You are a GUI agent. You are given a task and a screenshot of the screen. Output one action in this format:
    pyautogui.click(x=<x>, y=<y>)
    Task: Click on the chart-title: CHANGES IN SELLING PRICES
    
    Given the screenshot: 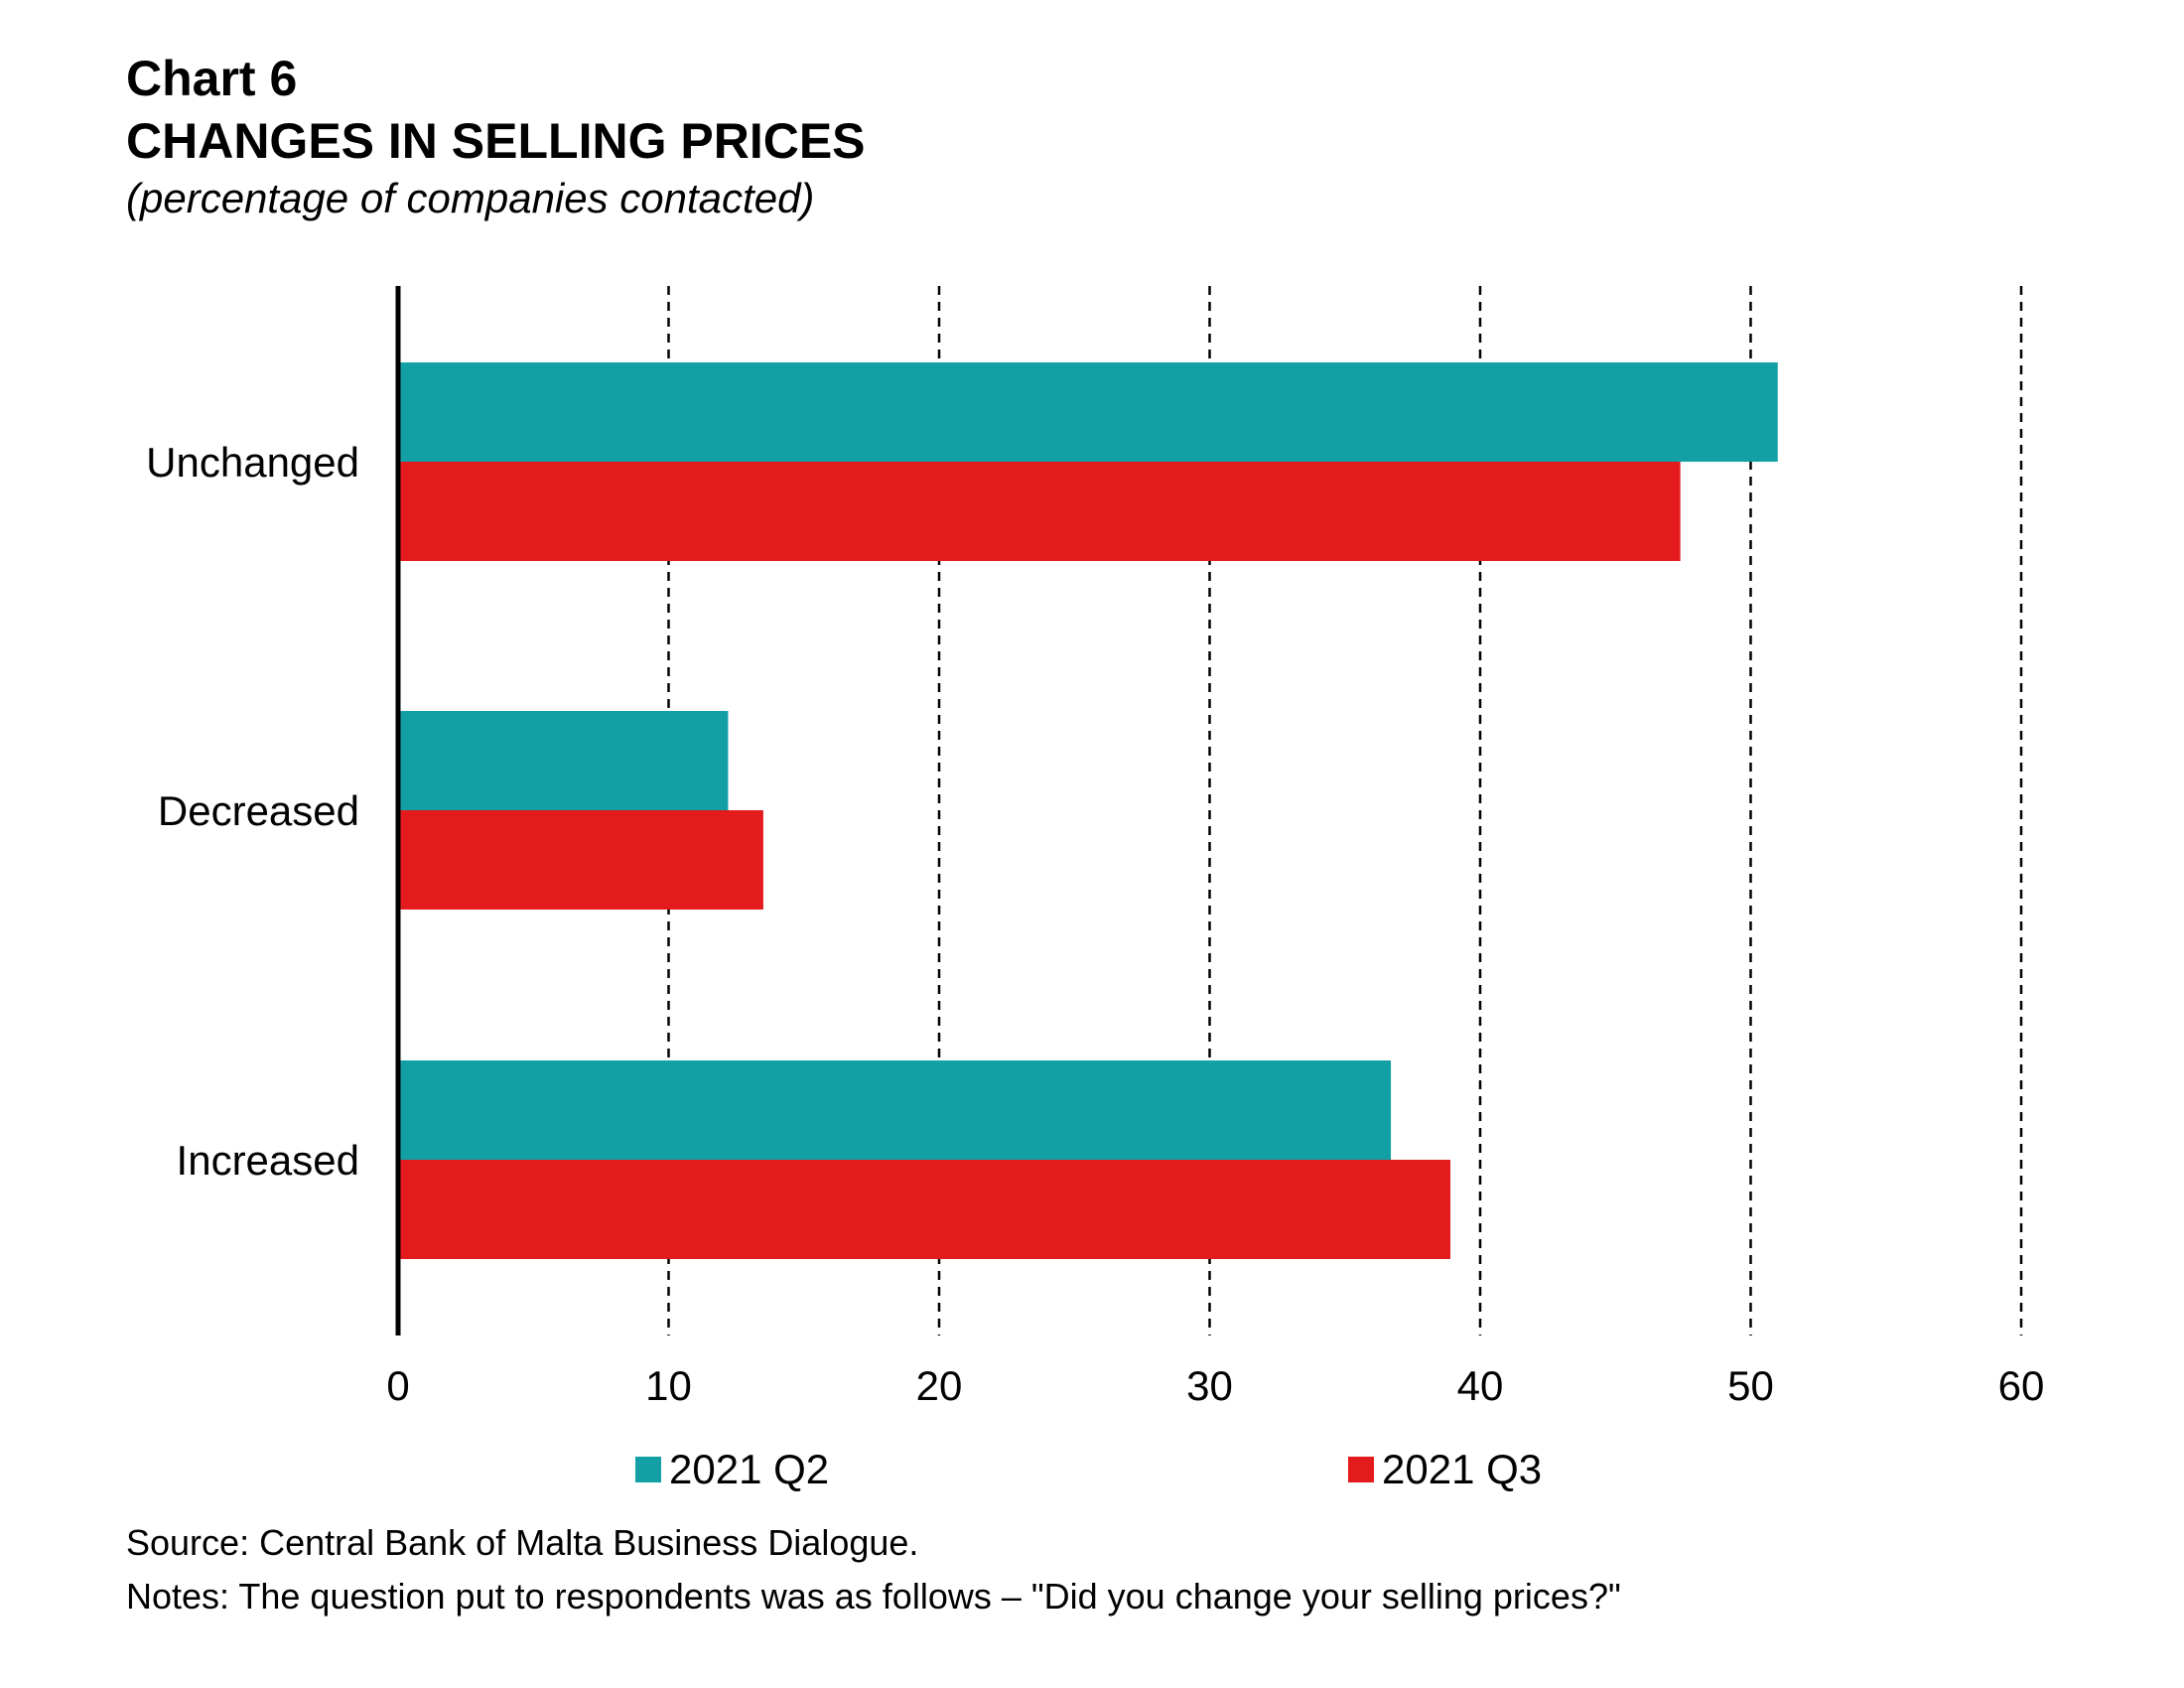 What is the action you would take?
    pyautogui.click(x=496, y=141)
    